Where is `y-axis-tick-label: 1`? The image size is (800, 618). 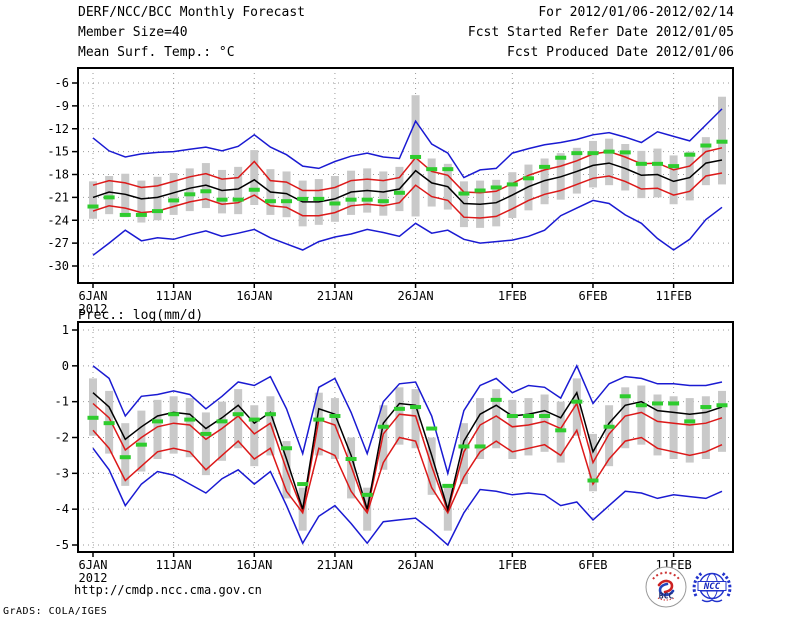 y-axis-tick-label: 1 is located at coordinates (65, 330).